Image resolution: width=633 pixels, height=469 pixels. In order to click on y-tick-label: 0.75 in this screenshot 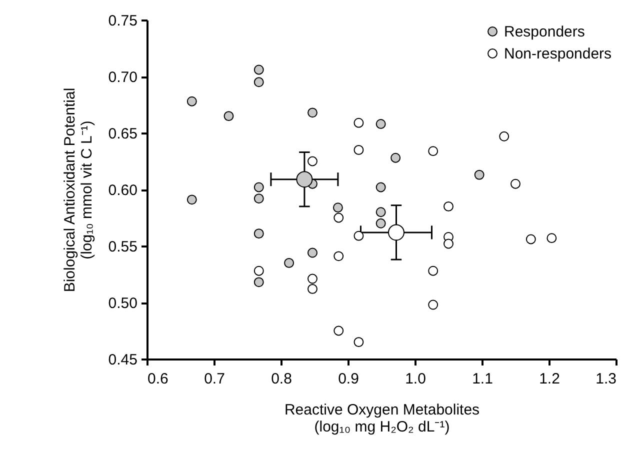, I will do `click(123, 21)`.